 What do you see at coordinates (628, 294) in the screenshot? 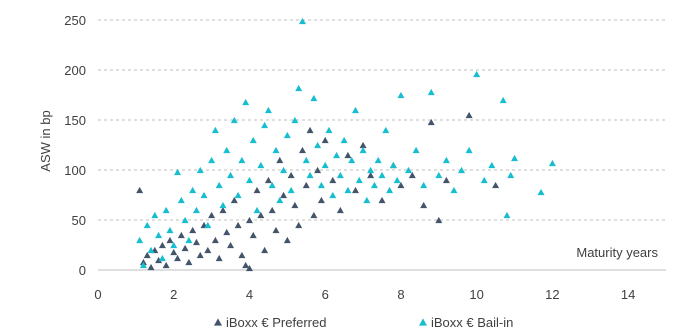
I see `x-tick-label: 14` at bounding box center [628, 294].